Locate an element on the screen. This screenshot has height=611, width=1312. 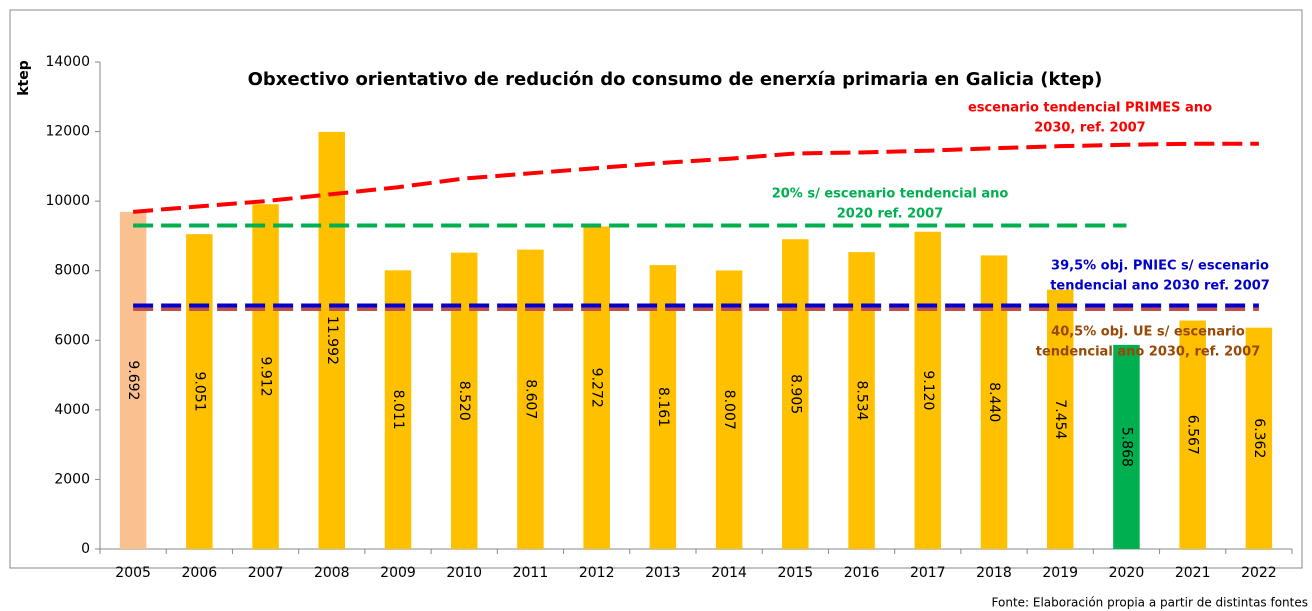
target-line is located at coordinates (695, 177).